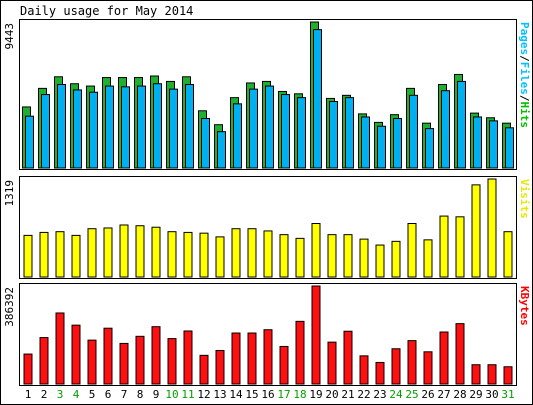  Describe the element at coordinates (156, 394) in the screenshot. I see `day-label-9: 9` at that location.